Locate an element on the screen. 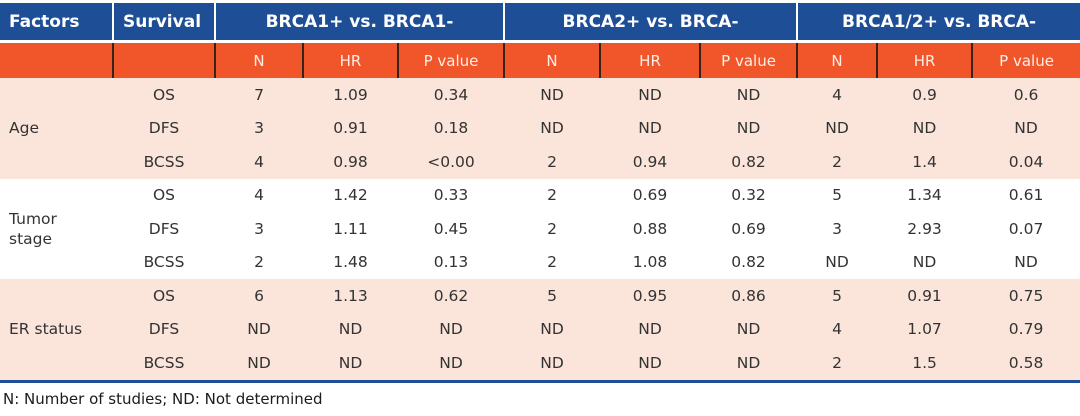 Image resolution: width=1080 pixels, height=416 pixels. value-cell: 0.79 is located at coordinates (1026, 329).